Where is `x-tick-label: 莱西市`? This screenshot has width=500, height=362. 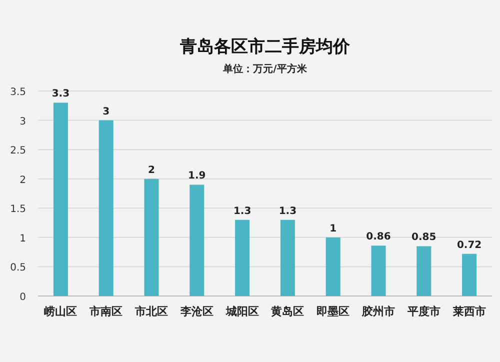 x-tick-label: 莱西市 is located at coordinates (469, 311).